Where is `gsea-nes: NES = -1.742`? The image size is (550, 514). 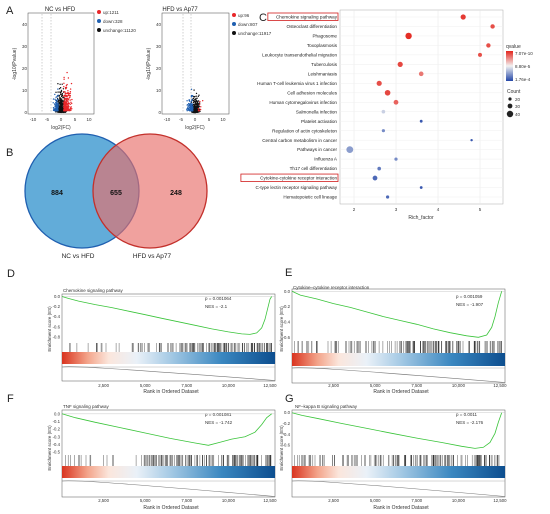 gsea-nes: NES = -1.742 is located at coordinates (219, 422).